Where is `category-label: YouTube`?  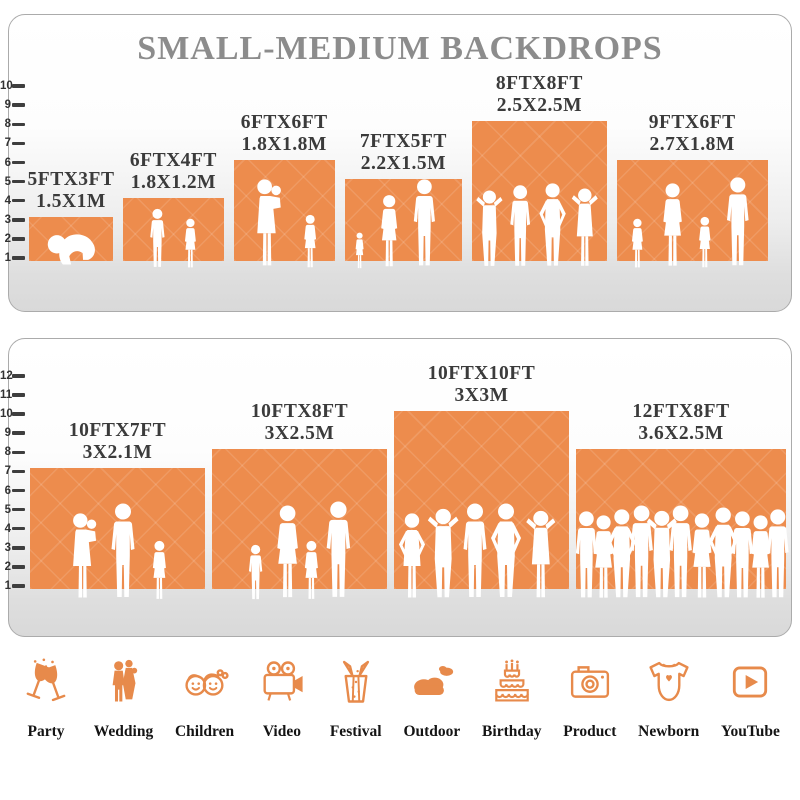 category-label: YouTube is located at coordinates (750, 731).